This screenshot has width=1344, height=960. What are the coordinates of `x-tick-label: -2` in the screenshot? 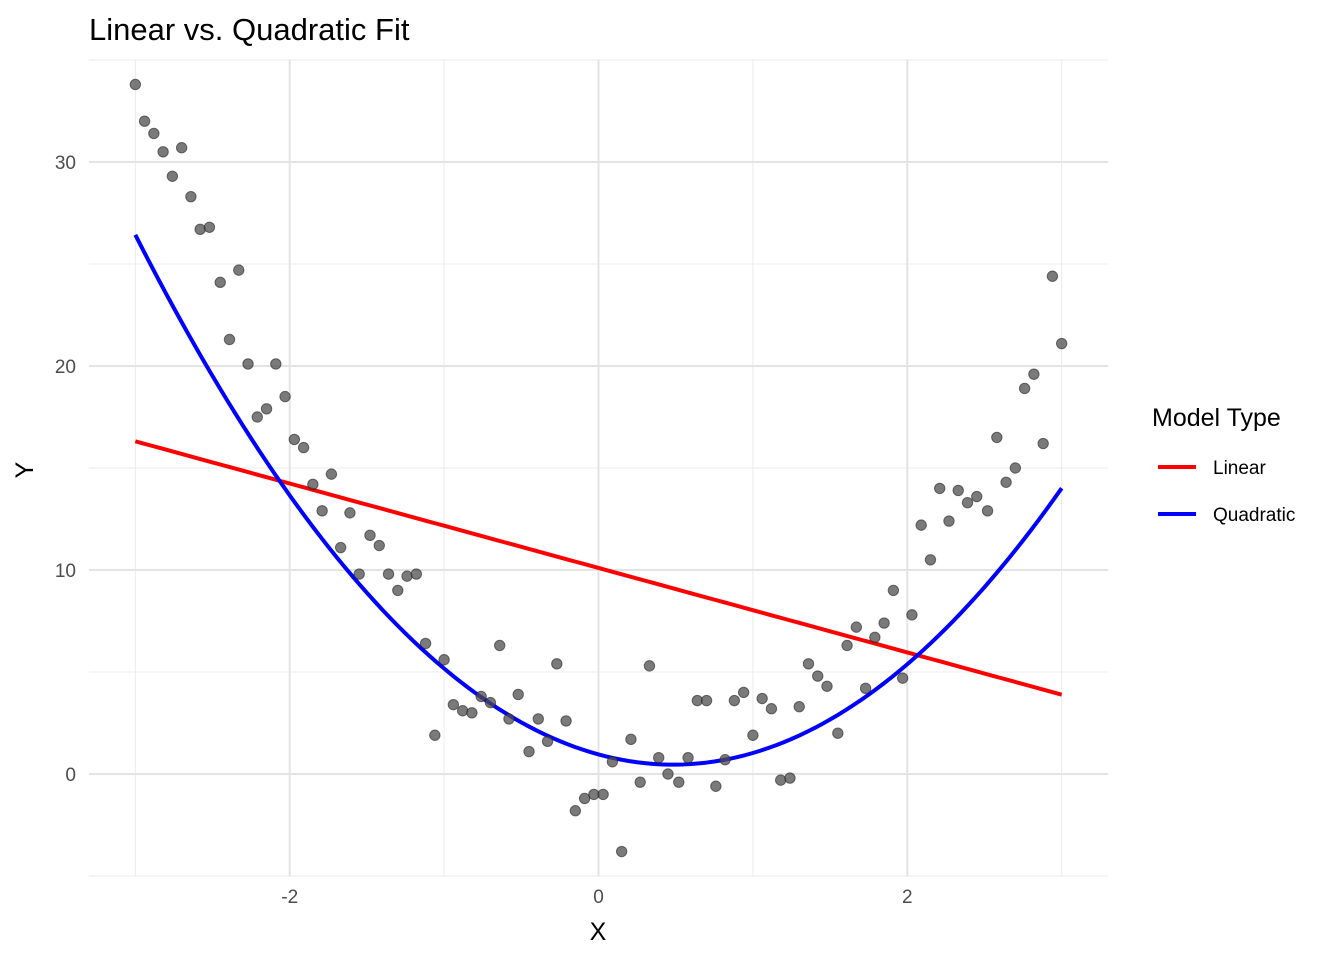 It's located at (289, 897).